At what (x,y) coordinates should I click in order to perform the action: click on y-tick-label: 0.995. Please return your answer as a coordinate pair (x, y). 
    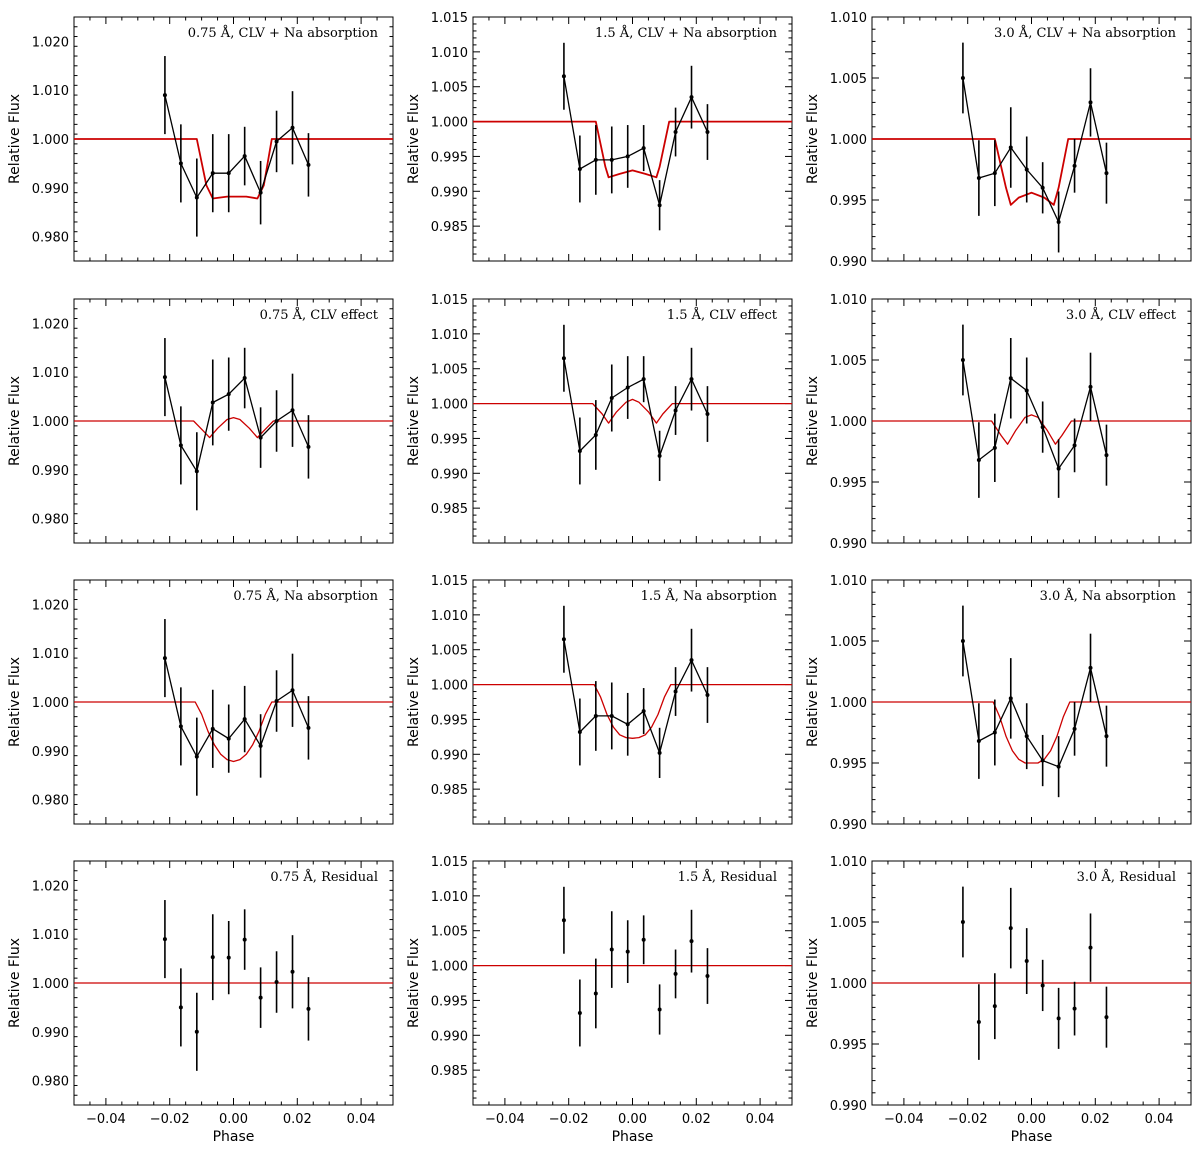
    Looking at the image, I should click on (848, 483).